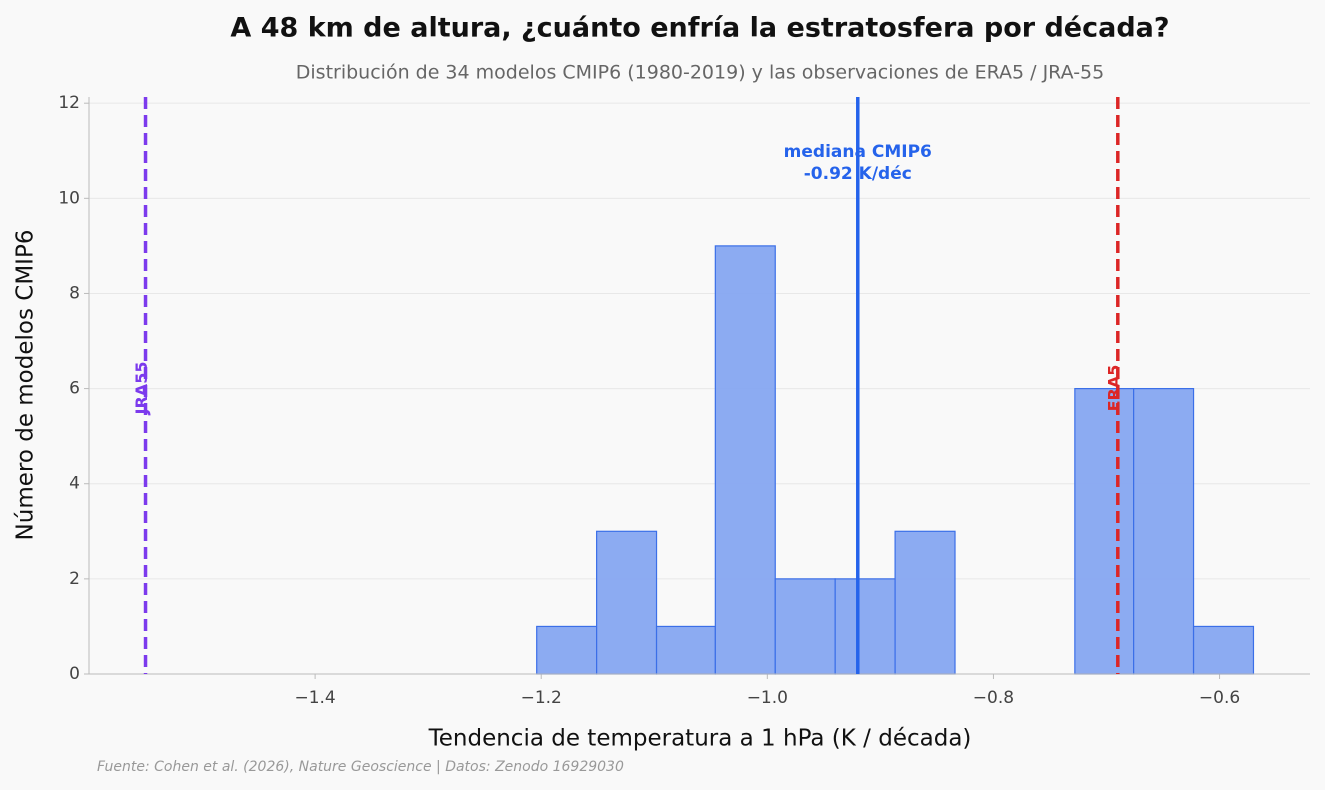 This screenshot has height=790, width=1325. Describe the element at coordinates (69, 198) in the screenshot. I see `y-tick-label: 10` at that location.